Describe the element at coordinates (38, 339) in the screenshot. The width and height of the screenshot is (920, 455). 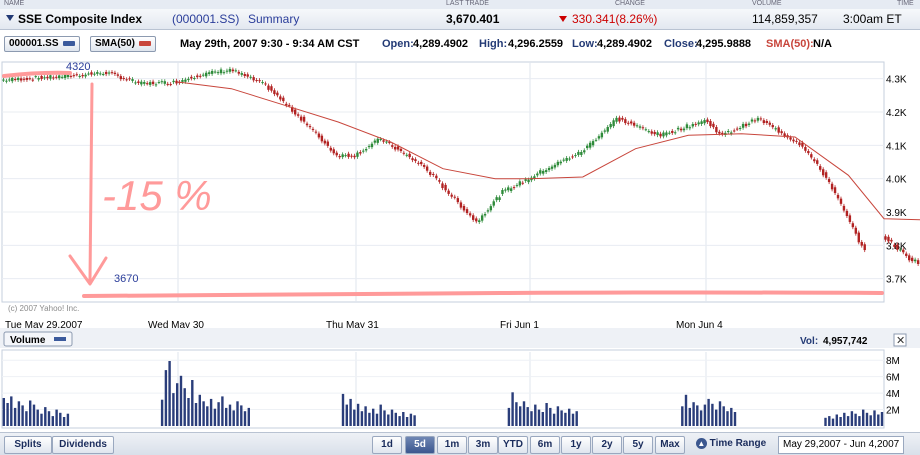
I see `volume-button: Volume` at that location.